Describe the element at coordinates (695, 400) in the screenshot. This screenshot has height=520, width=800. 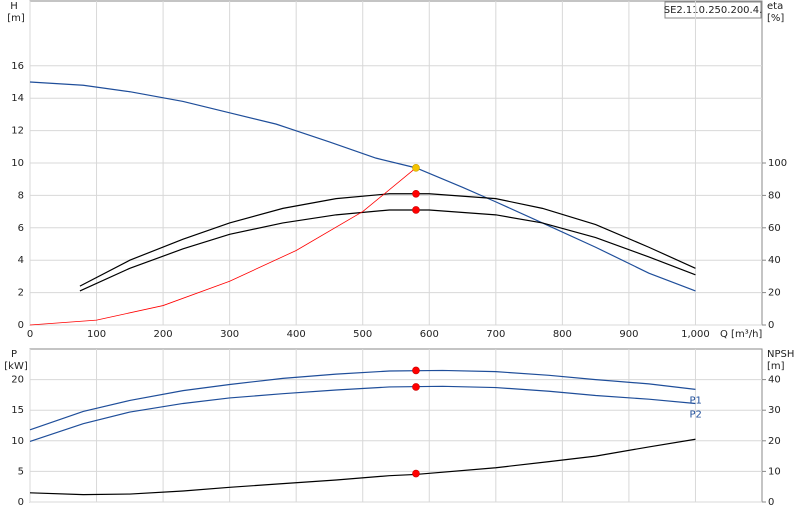
I see `series-label: P1` at that location.